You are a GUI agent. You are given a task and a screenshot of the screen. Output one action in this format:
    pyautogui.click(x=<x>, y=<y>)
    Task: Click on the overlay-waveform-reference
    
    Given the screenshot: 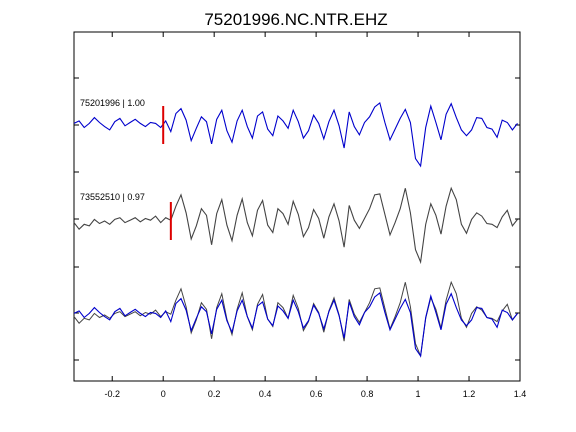 What is the action you would take?
    pyautogui.click(x=295, y=324)
    